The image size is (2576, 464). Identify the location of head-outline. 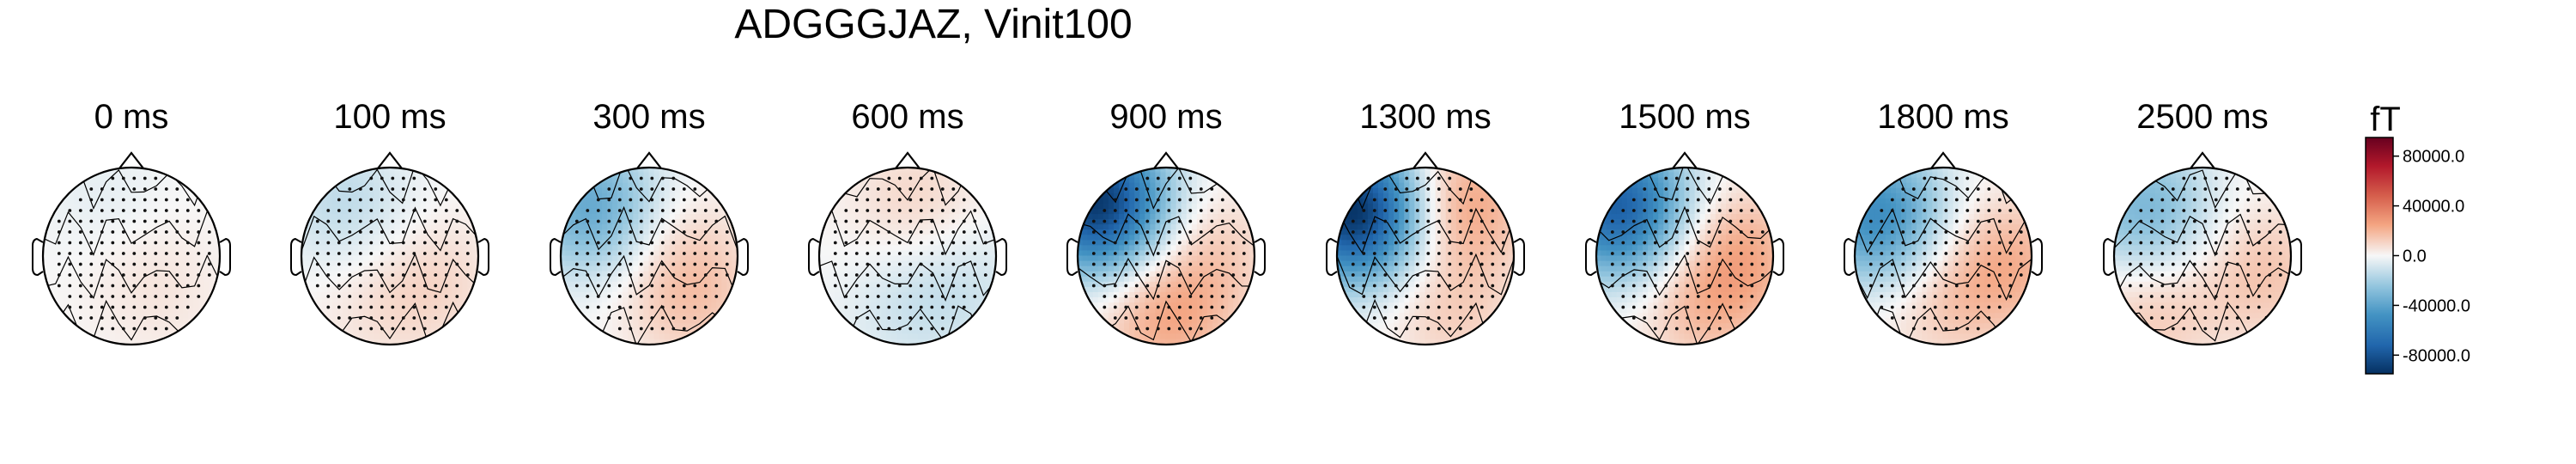
(132, 256).